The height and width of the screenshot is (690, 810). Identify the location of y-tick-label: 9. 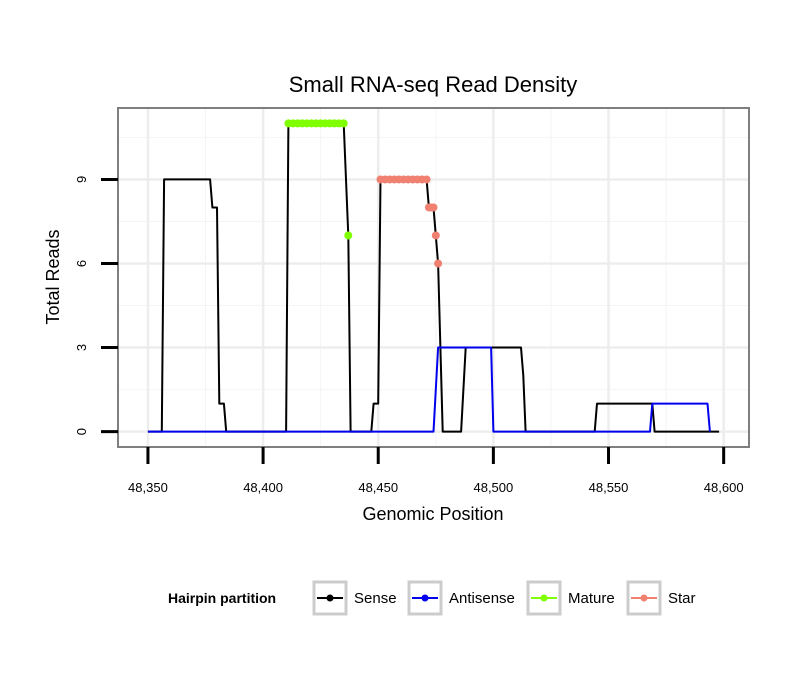
(81, 179).